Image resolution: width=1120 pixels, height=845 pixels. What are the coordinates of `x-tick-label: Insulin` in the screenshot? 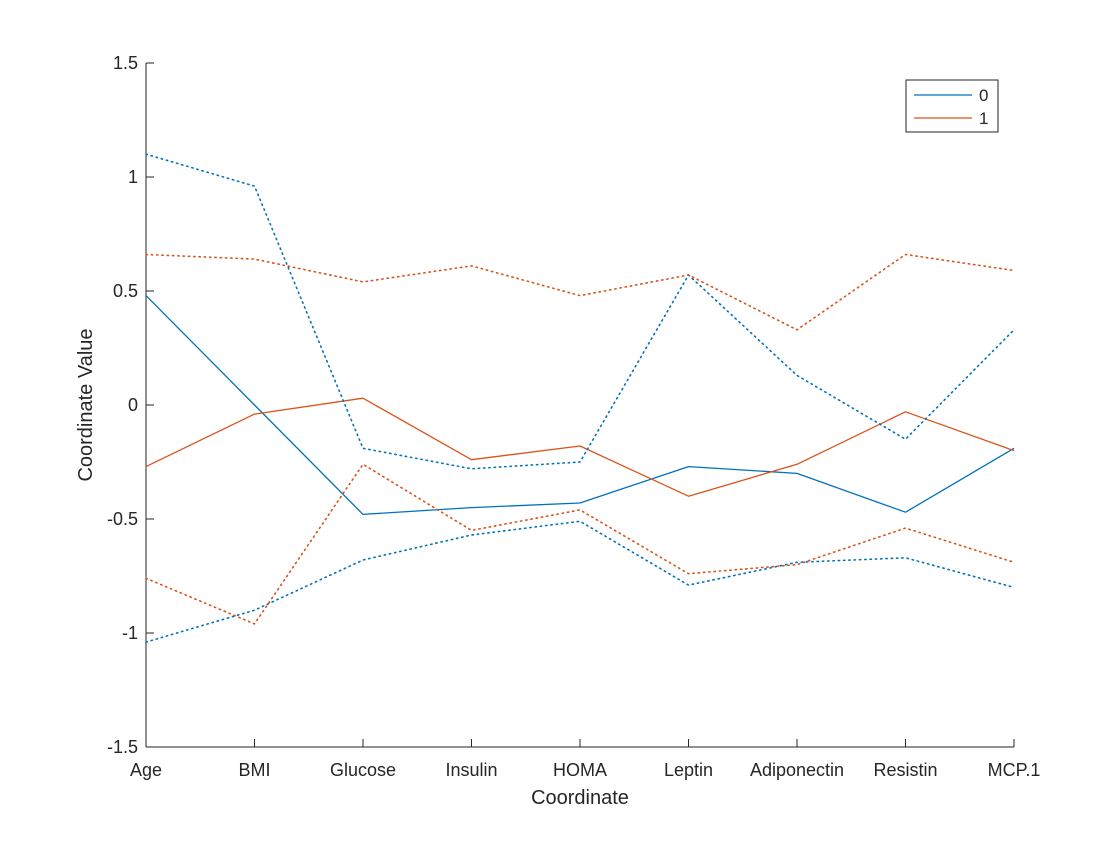 It's located at (471, 770).